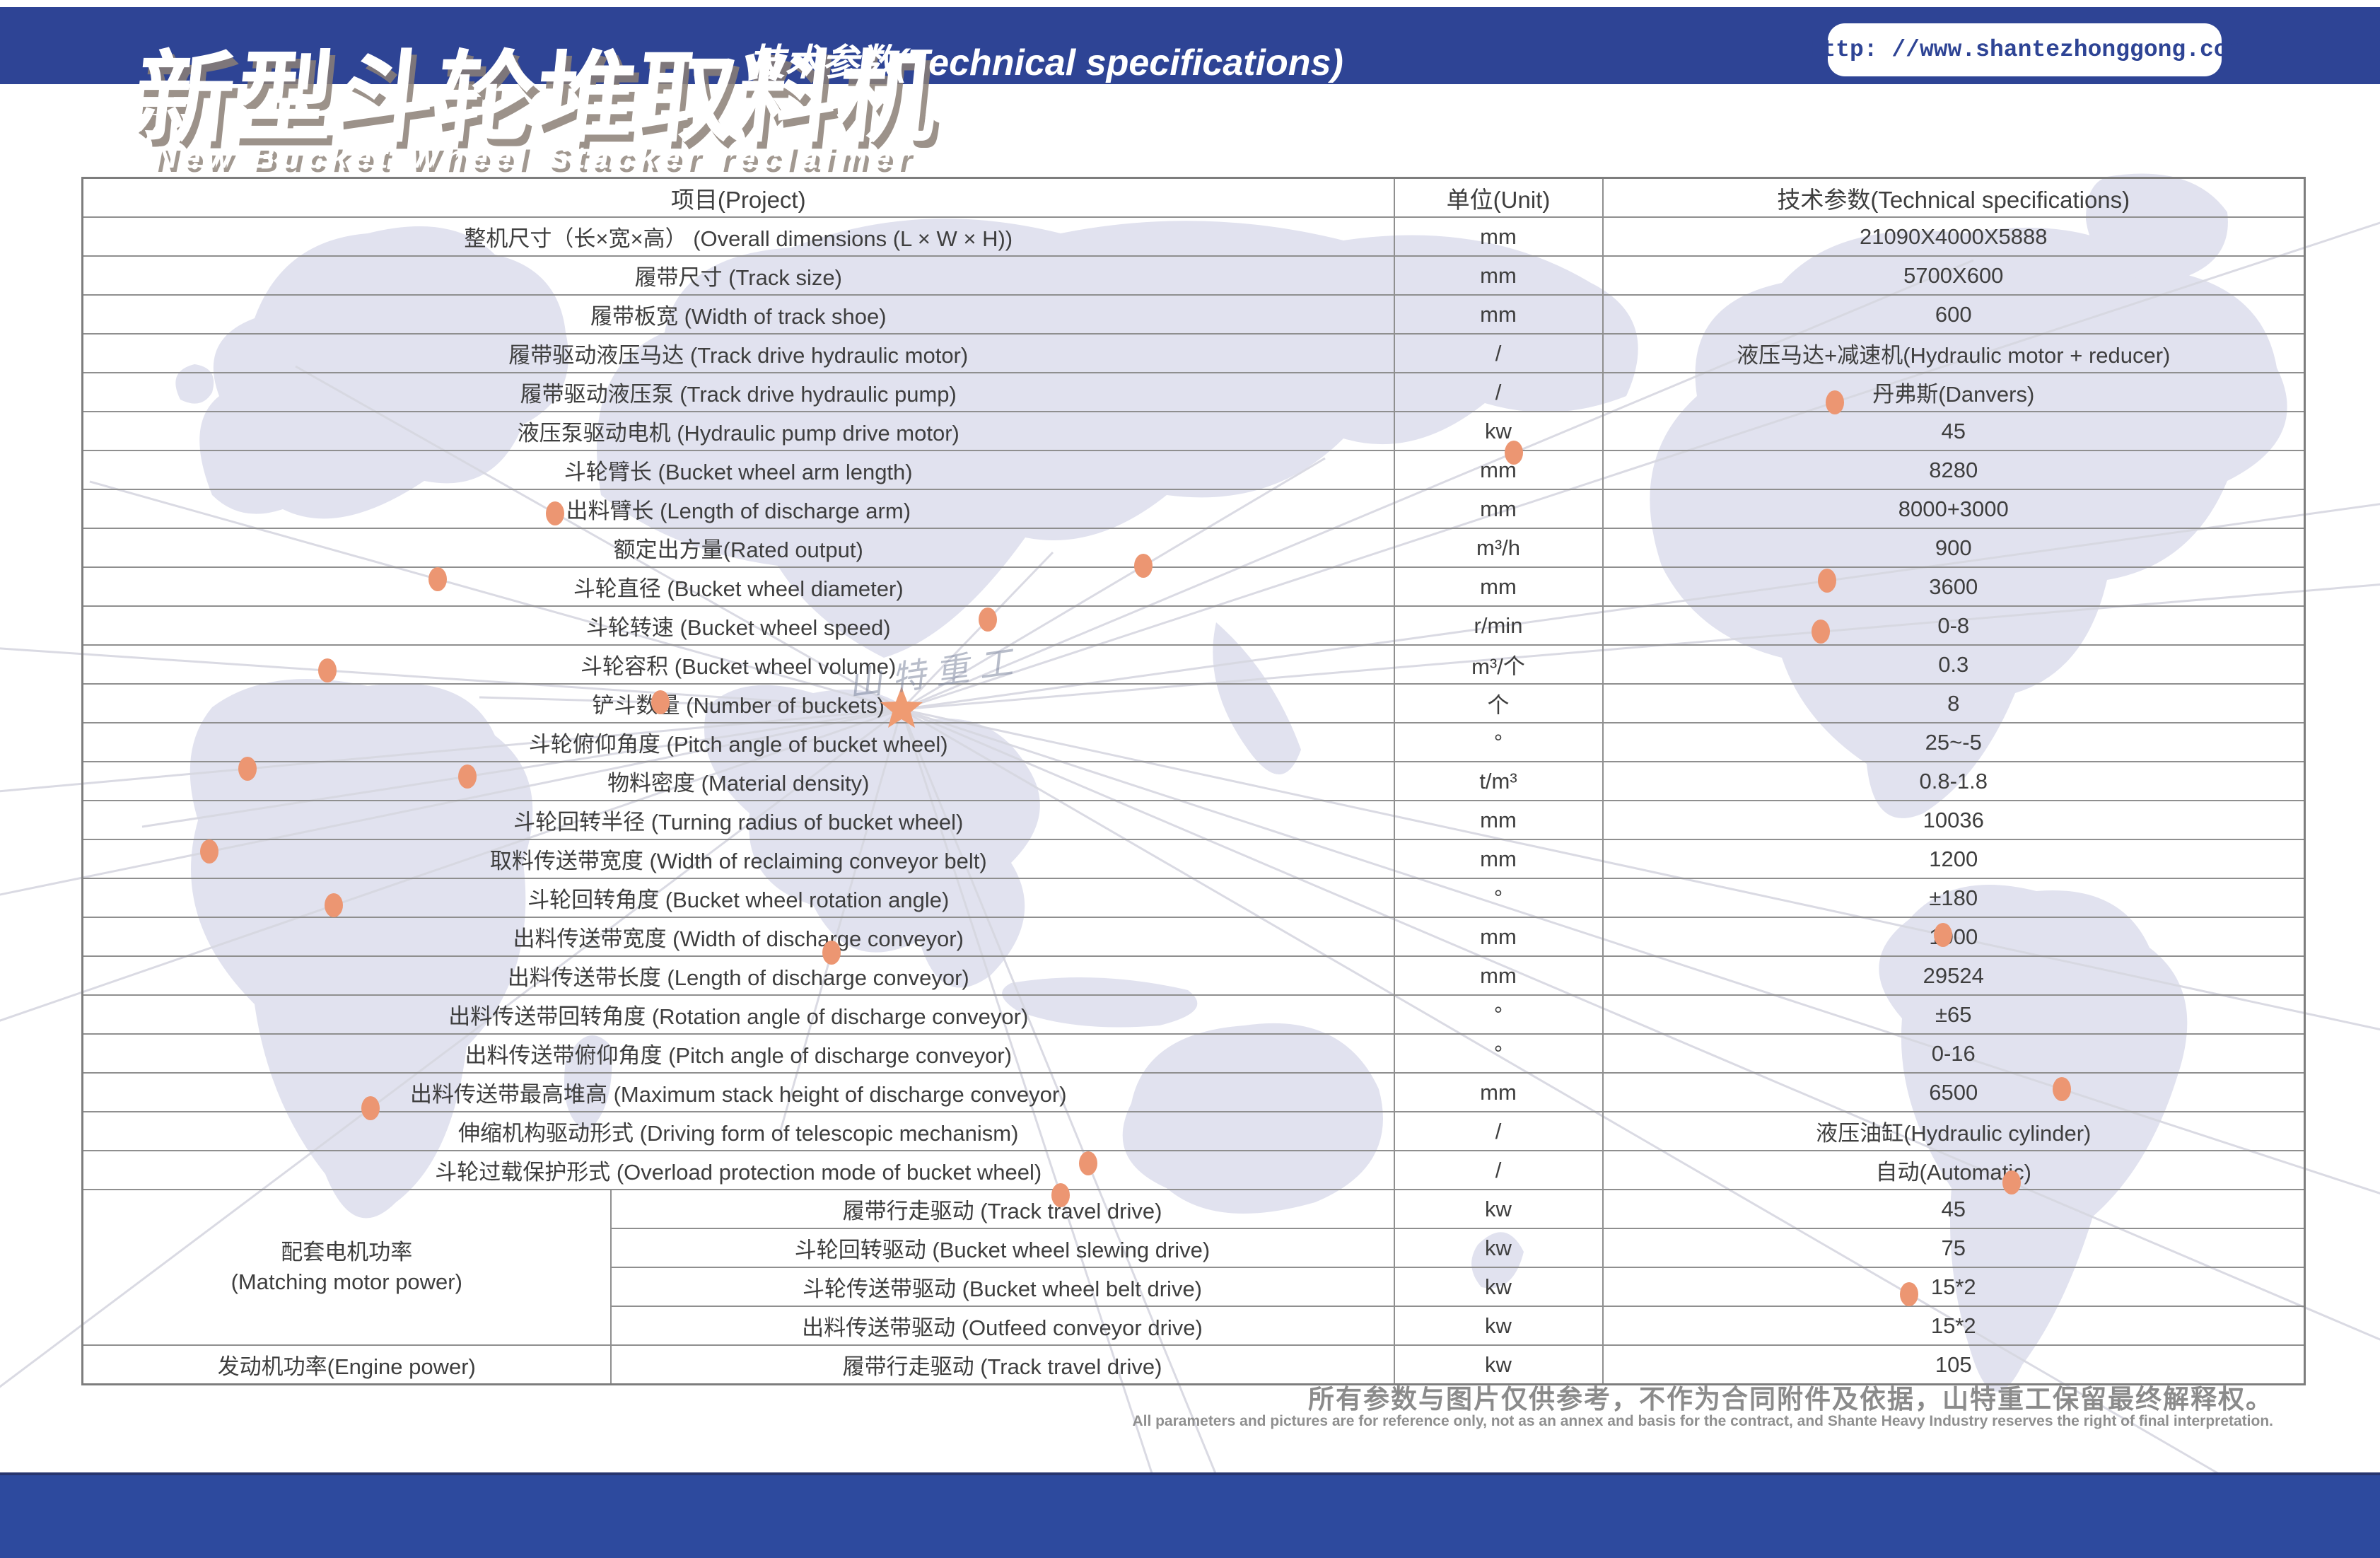  What do you see at coordinates (1193, 470) in the screenshot?
I see `table-row: 斗轮臂长 (Bucket wheel arm length) mm 8280` at bounding box center [1193, 470].